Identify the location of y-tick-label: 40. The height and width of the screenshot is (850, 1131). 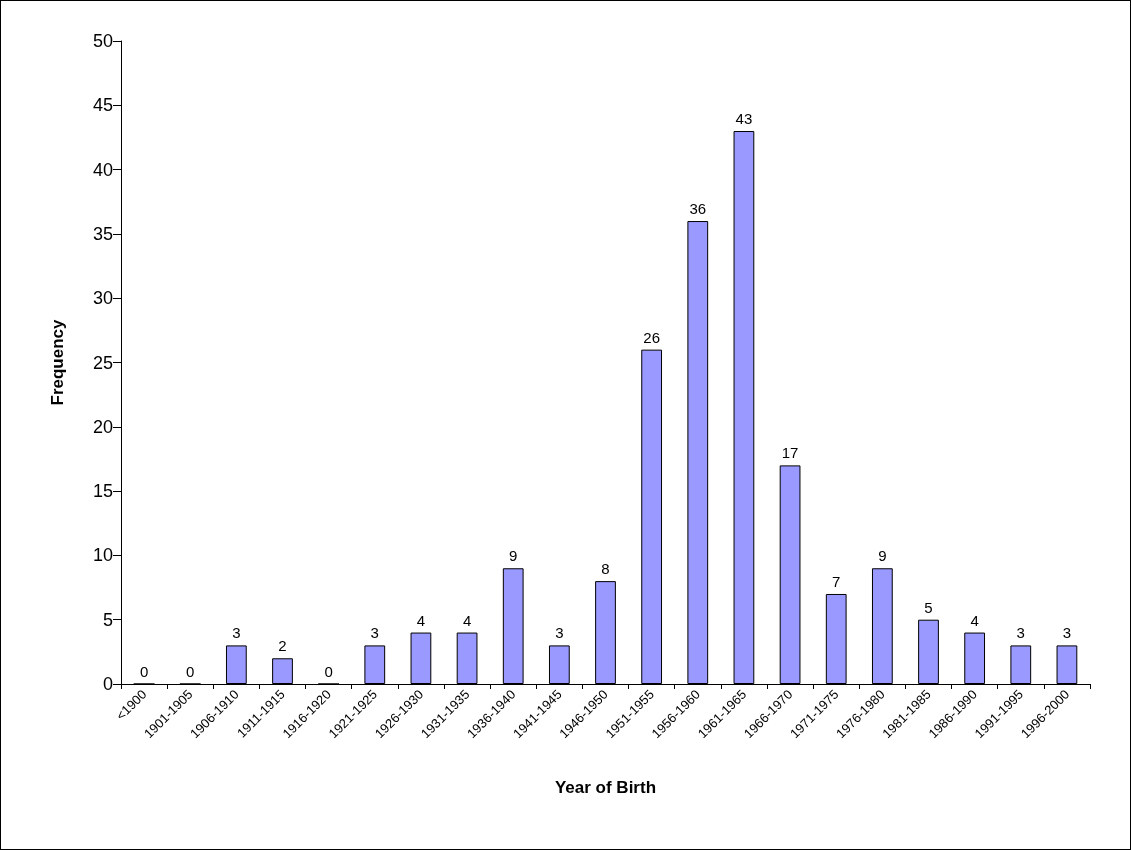
(102, 169).